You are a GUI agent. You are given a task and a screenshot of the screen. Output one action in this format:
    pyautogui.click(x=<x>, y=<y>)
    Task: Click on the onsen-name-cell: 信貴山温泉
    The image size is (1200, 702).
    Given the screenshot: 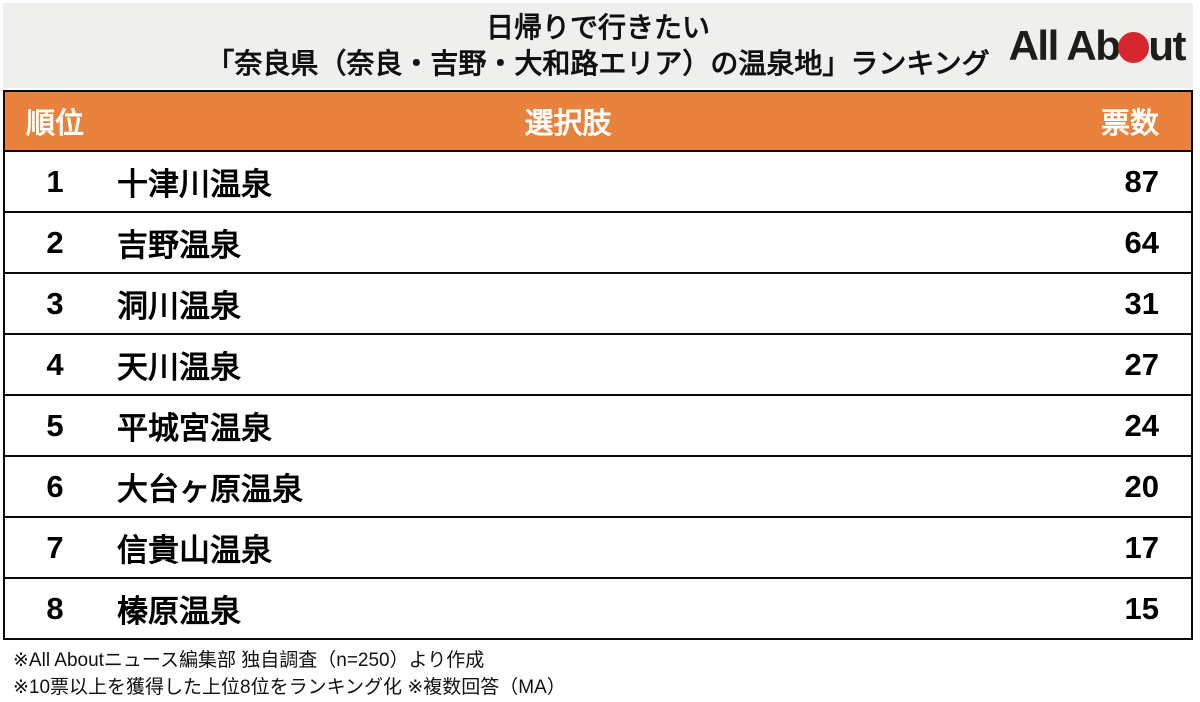 What is the action you would take?
    pyautogui.click(x=194, y=550)
    